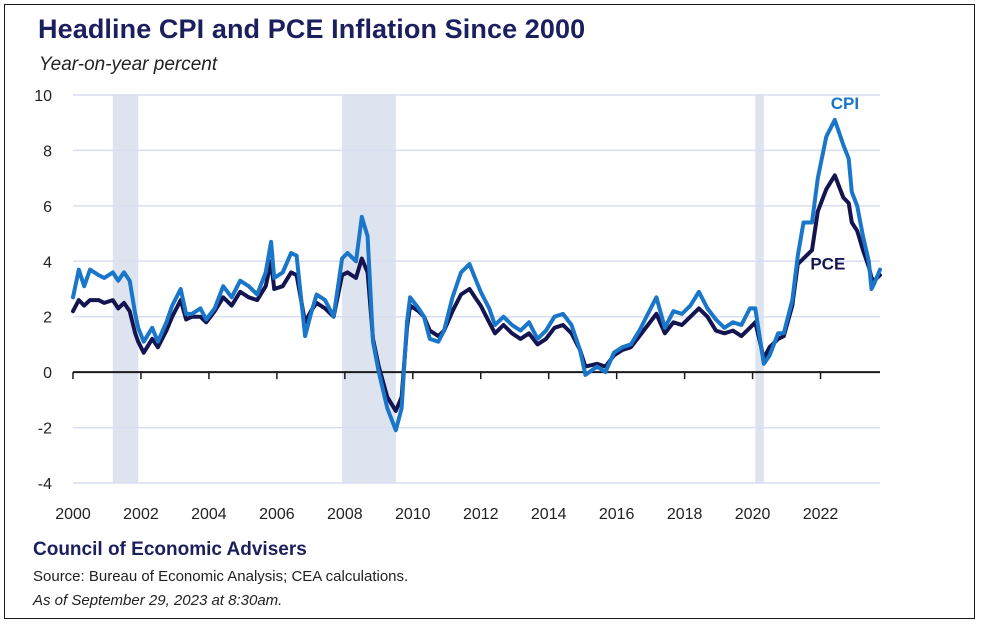  What do you see at coordinates (821, 514) in the screenshot?
I see `x-tick-label: 2022` at bounding box center [821, 514].